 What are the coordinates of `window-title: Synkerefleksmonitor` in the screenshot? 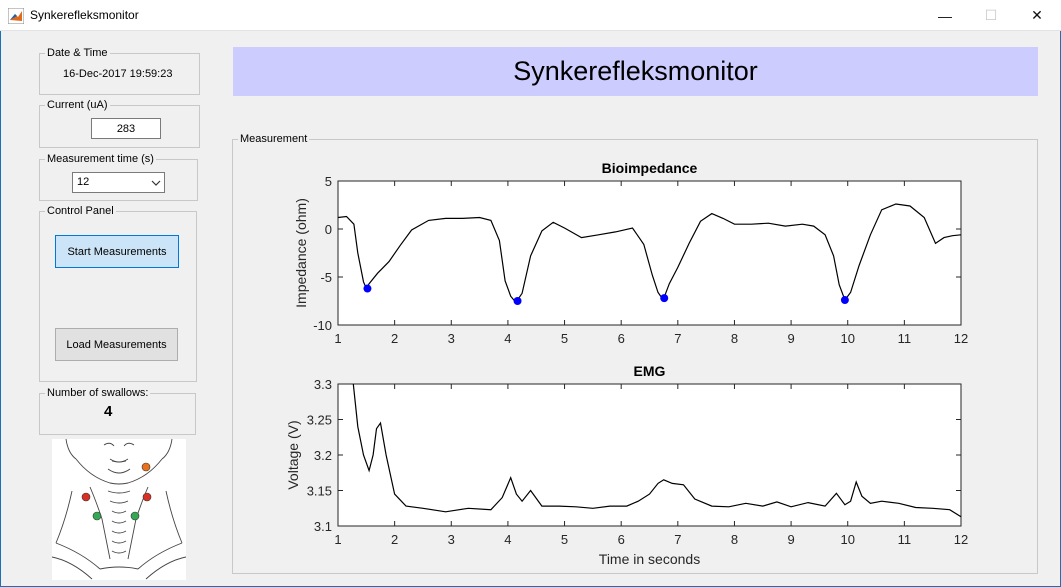 It's located at (84, 15).